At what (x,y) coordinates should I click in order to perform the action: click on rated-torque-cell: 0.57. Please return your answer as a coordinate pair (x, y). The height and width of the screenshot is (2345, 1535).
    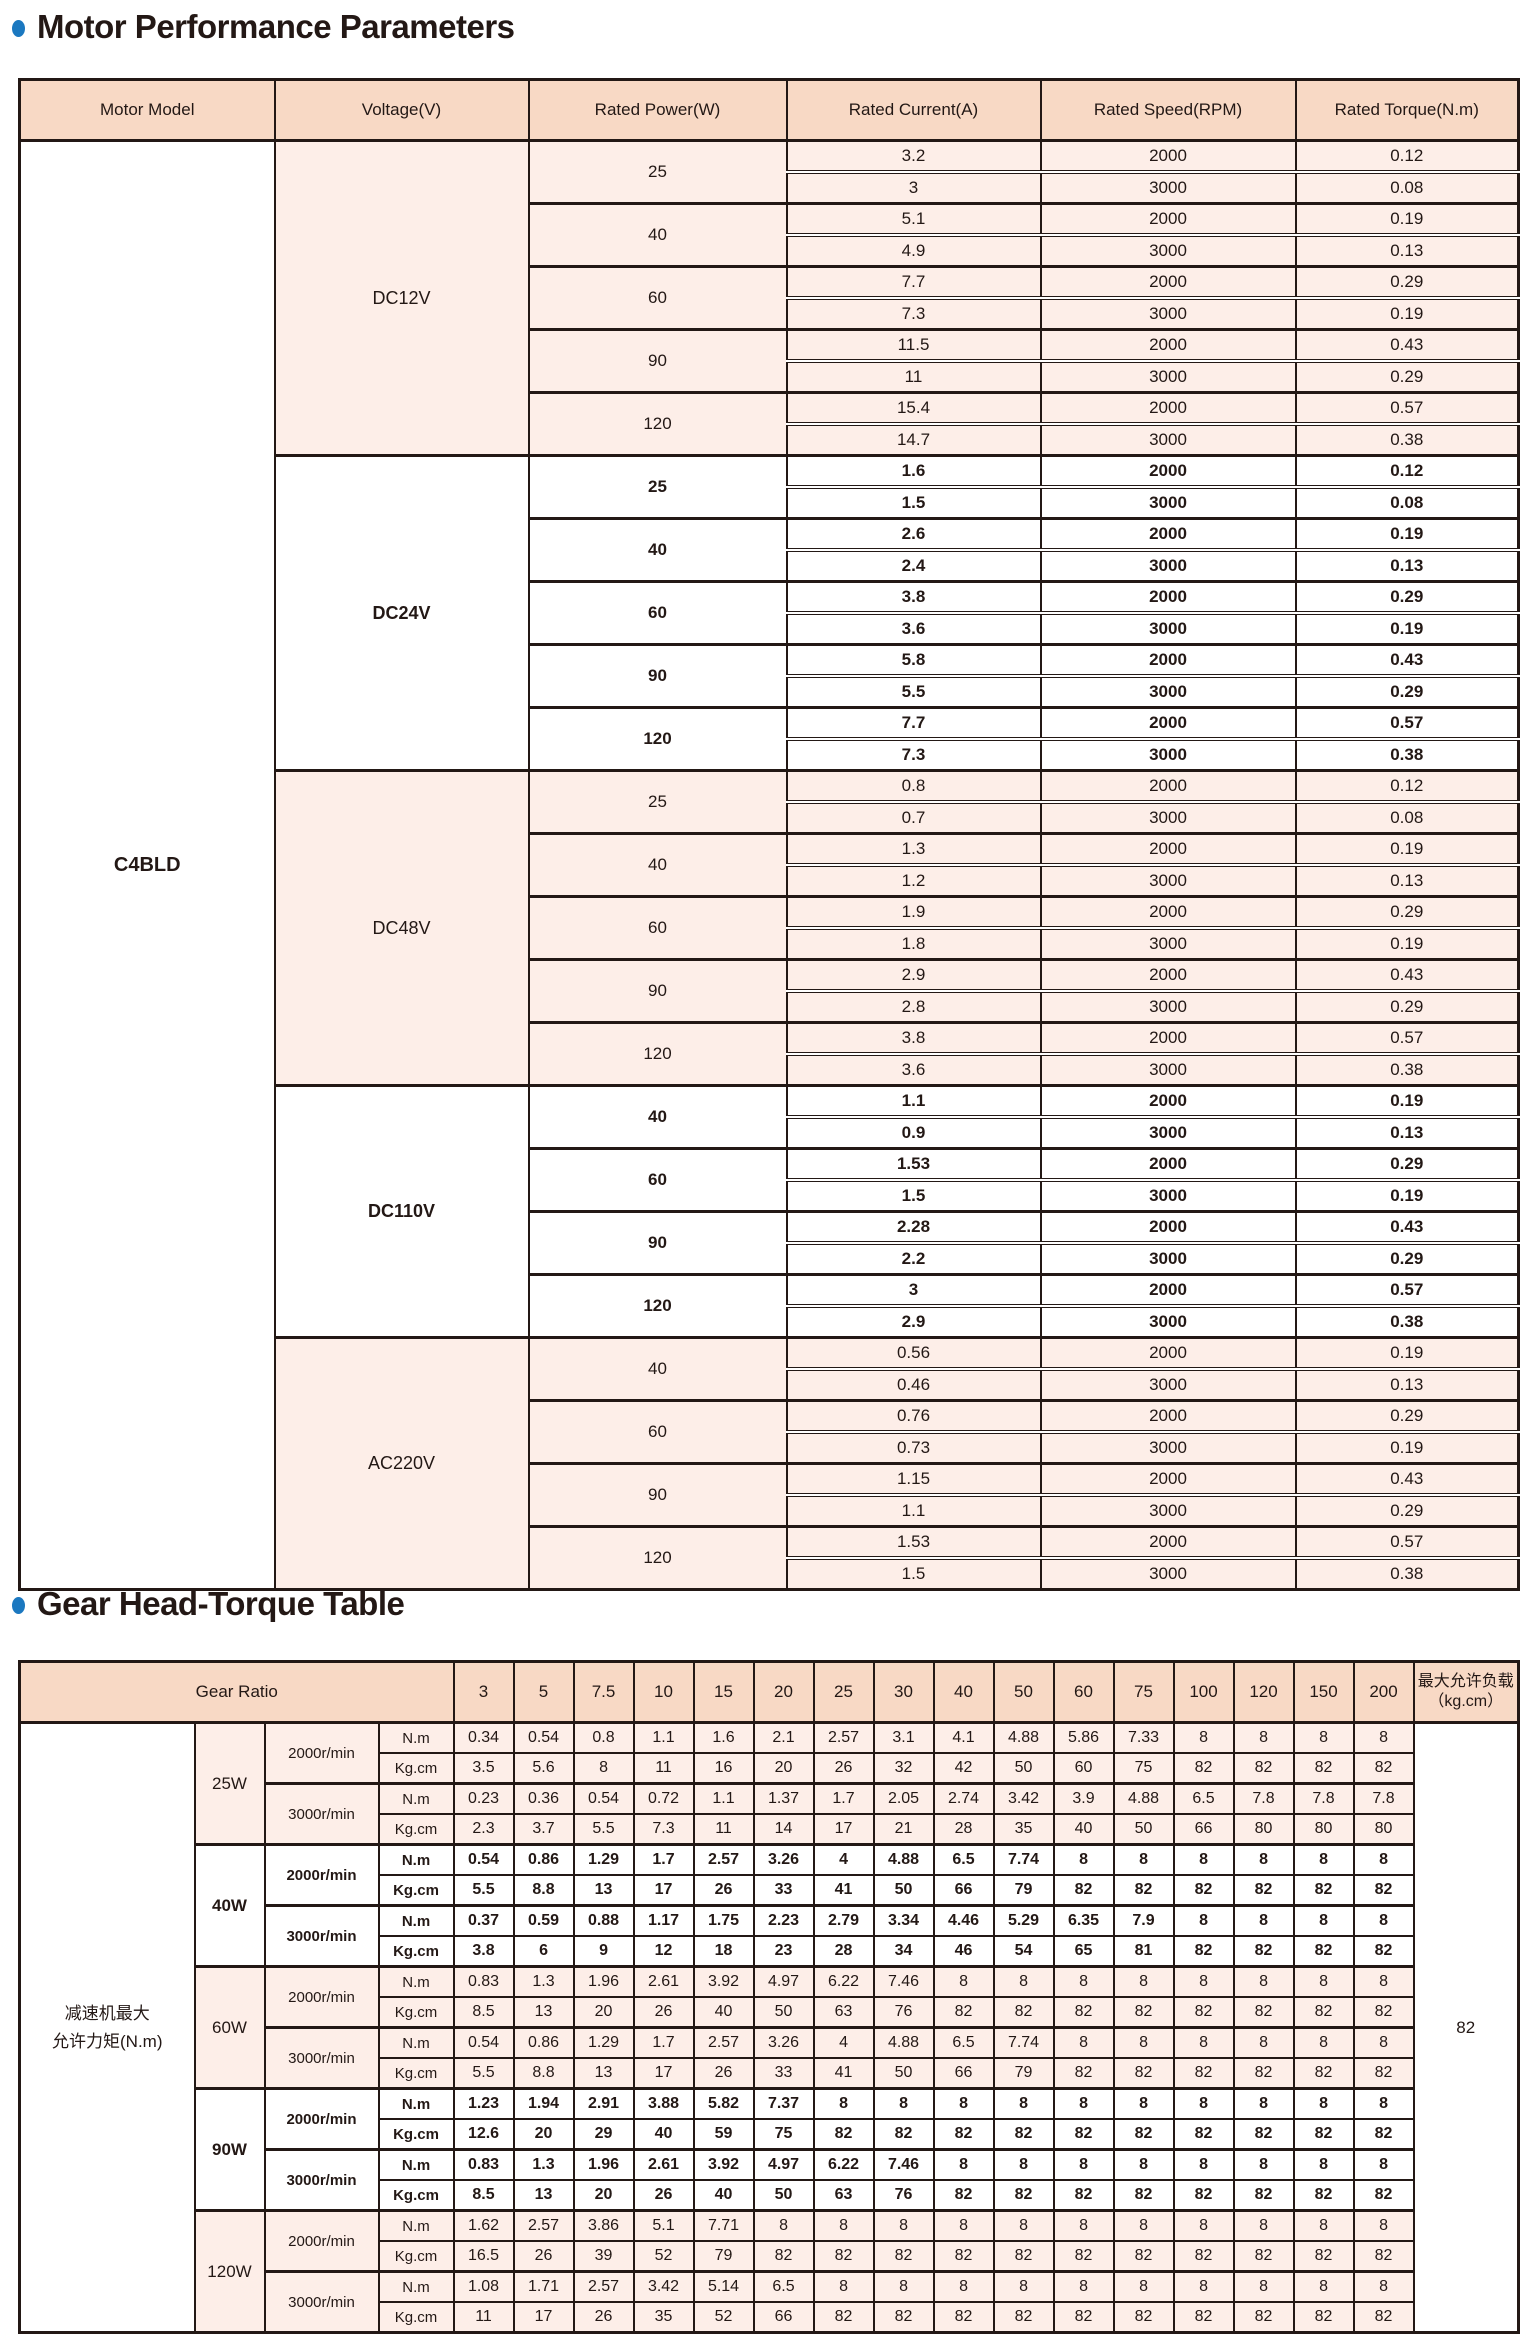
    Looking at the image, I should click on (1407, 1542).